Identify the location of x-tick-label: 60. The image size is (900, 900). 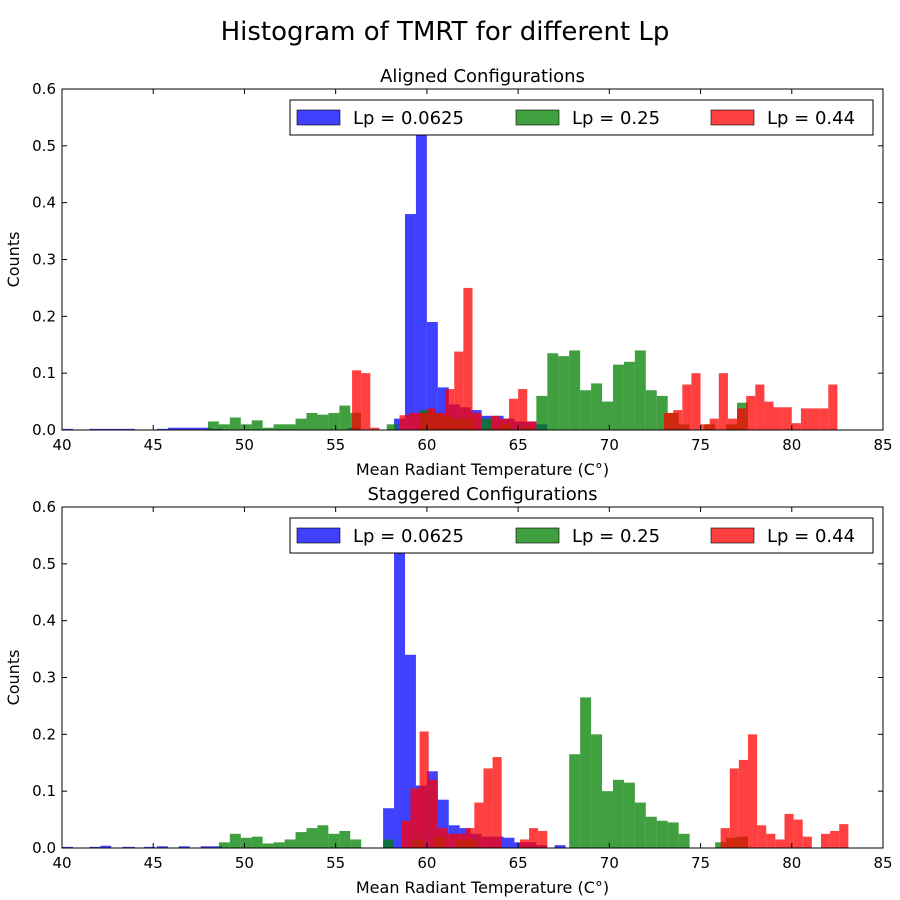
(426, 445).